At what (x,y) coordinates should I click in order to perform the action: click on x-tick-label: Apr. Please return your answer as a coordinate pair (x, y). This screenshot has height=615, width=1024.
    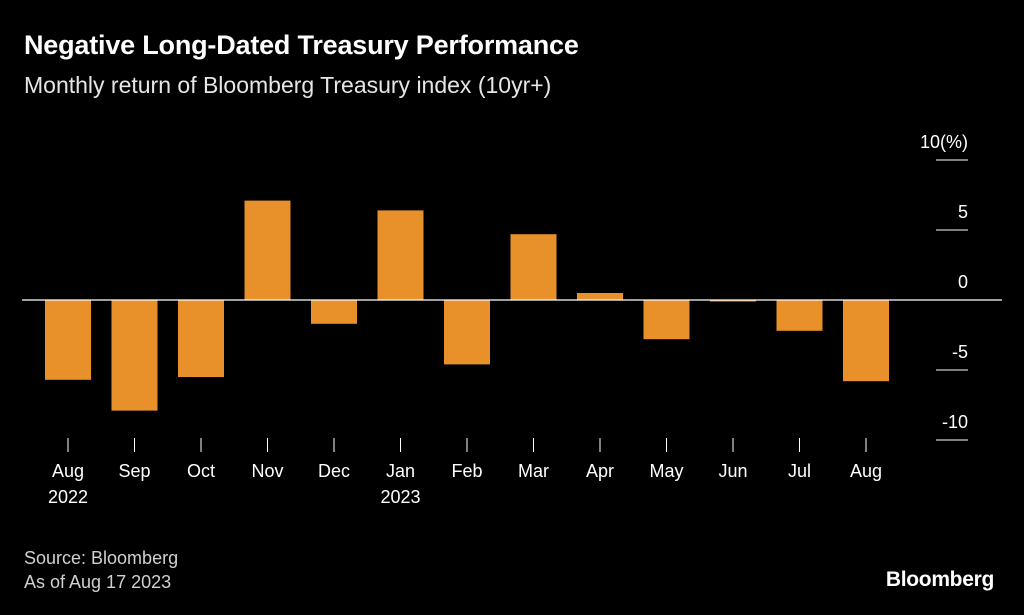
    Looking at the image, I should click on (600, 471).